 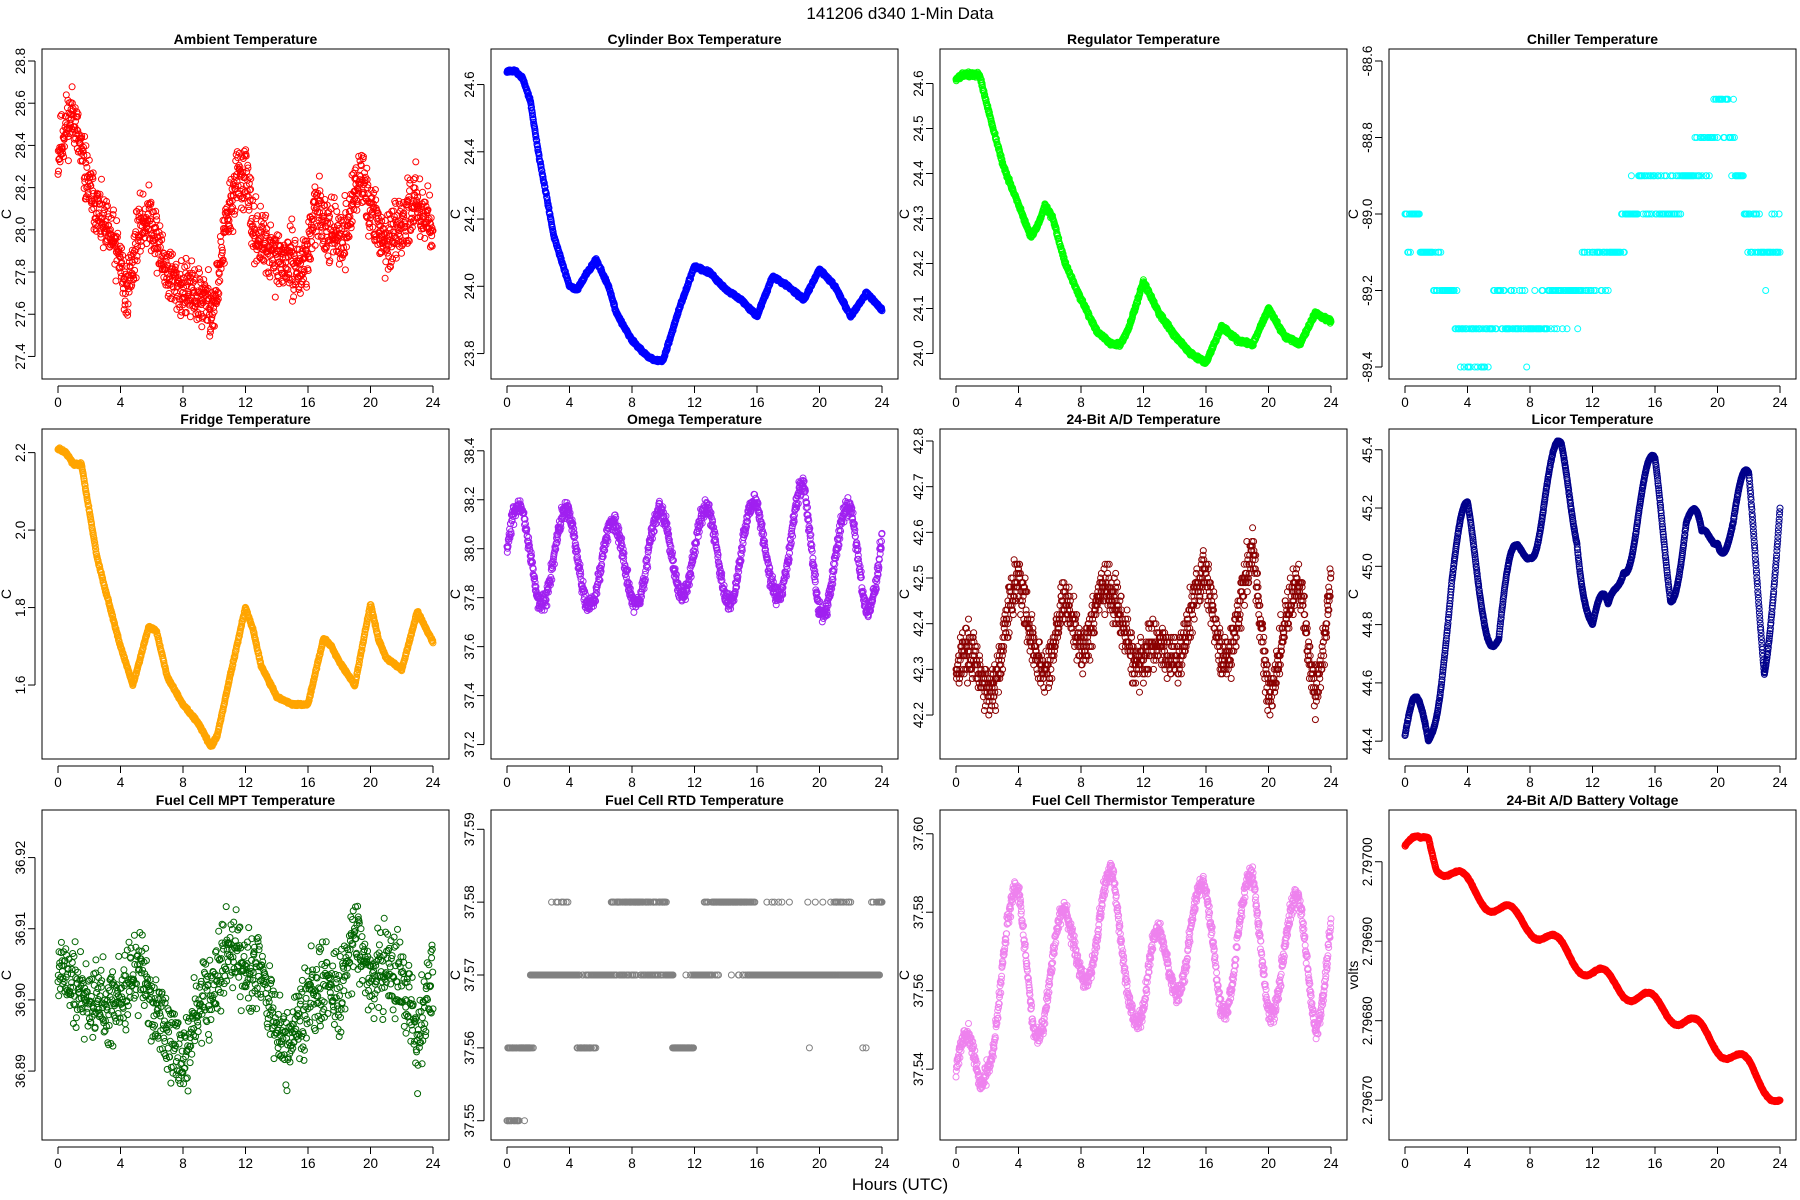 I want to click on y-tick-label: 28.8, so click(x=20, y=61).